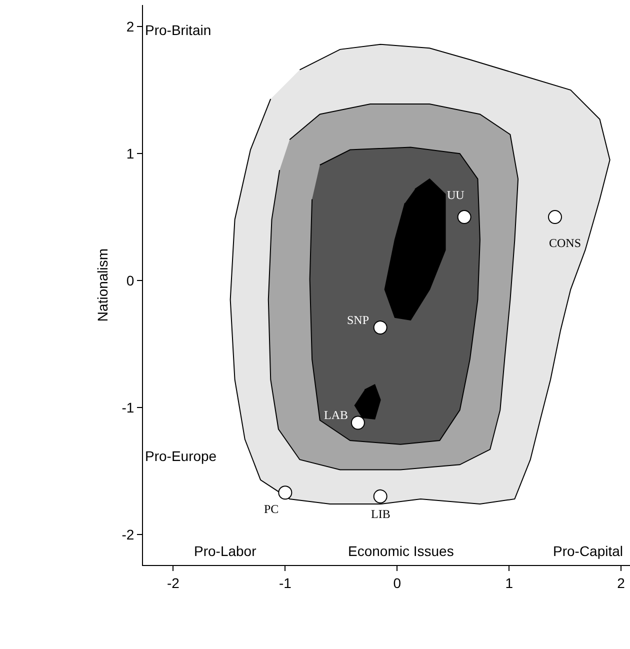  Describe the element at coordinates (621, 582) in the screenshot. I see `x-tick-label: 2` at that location.